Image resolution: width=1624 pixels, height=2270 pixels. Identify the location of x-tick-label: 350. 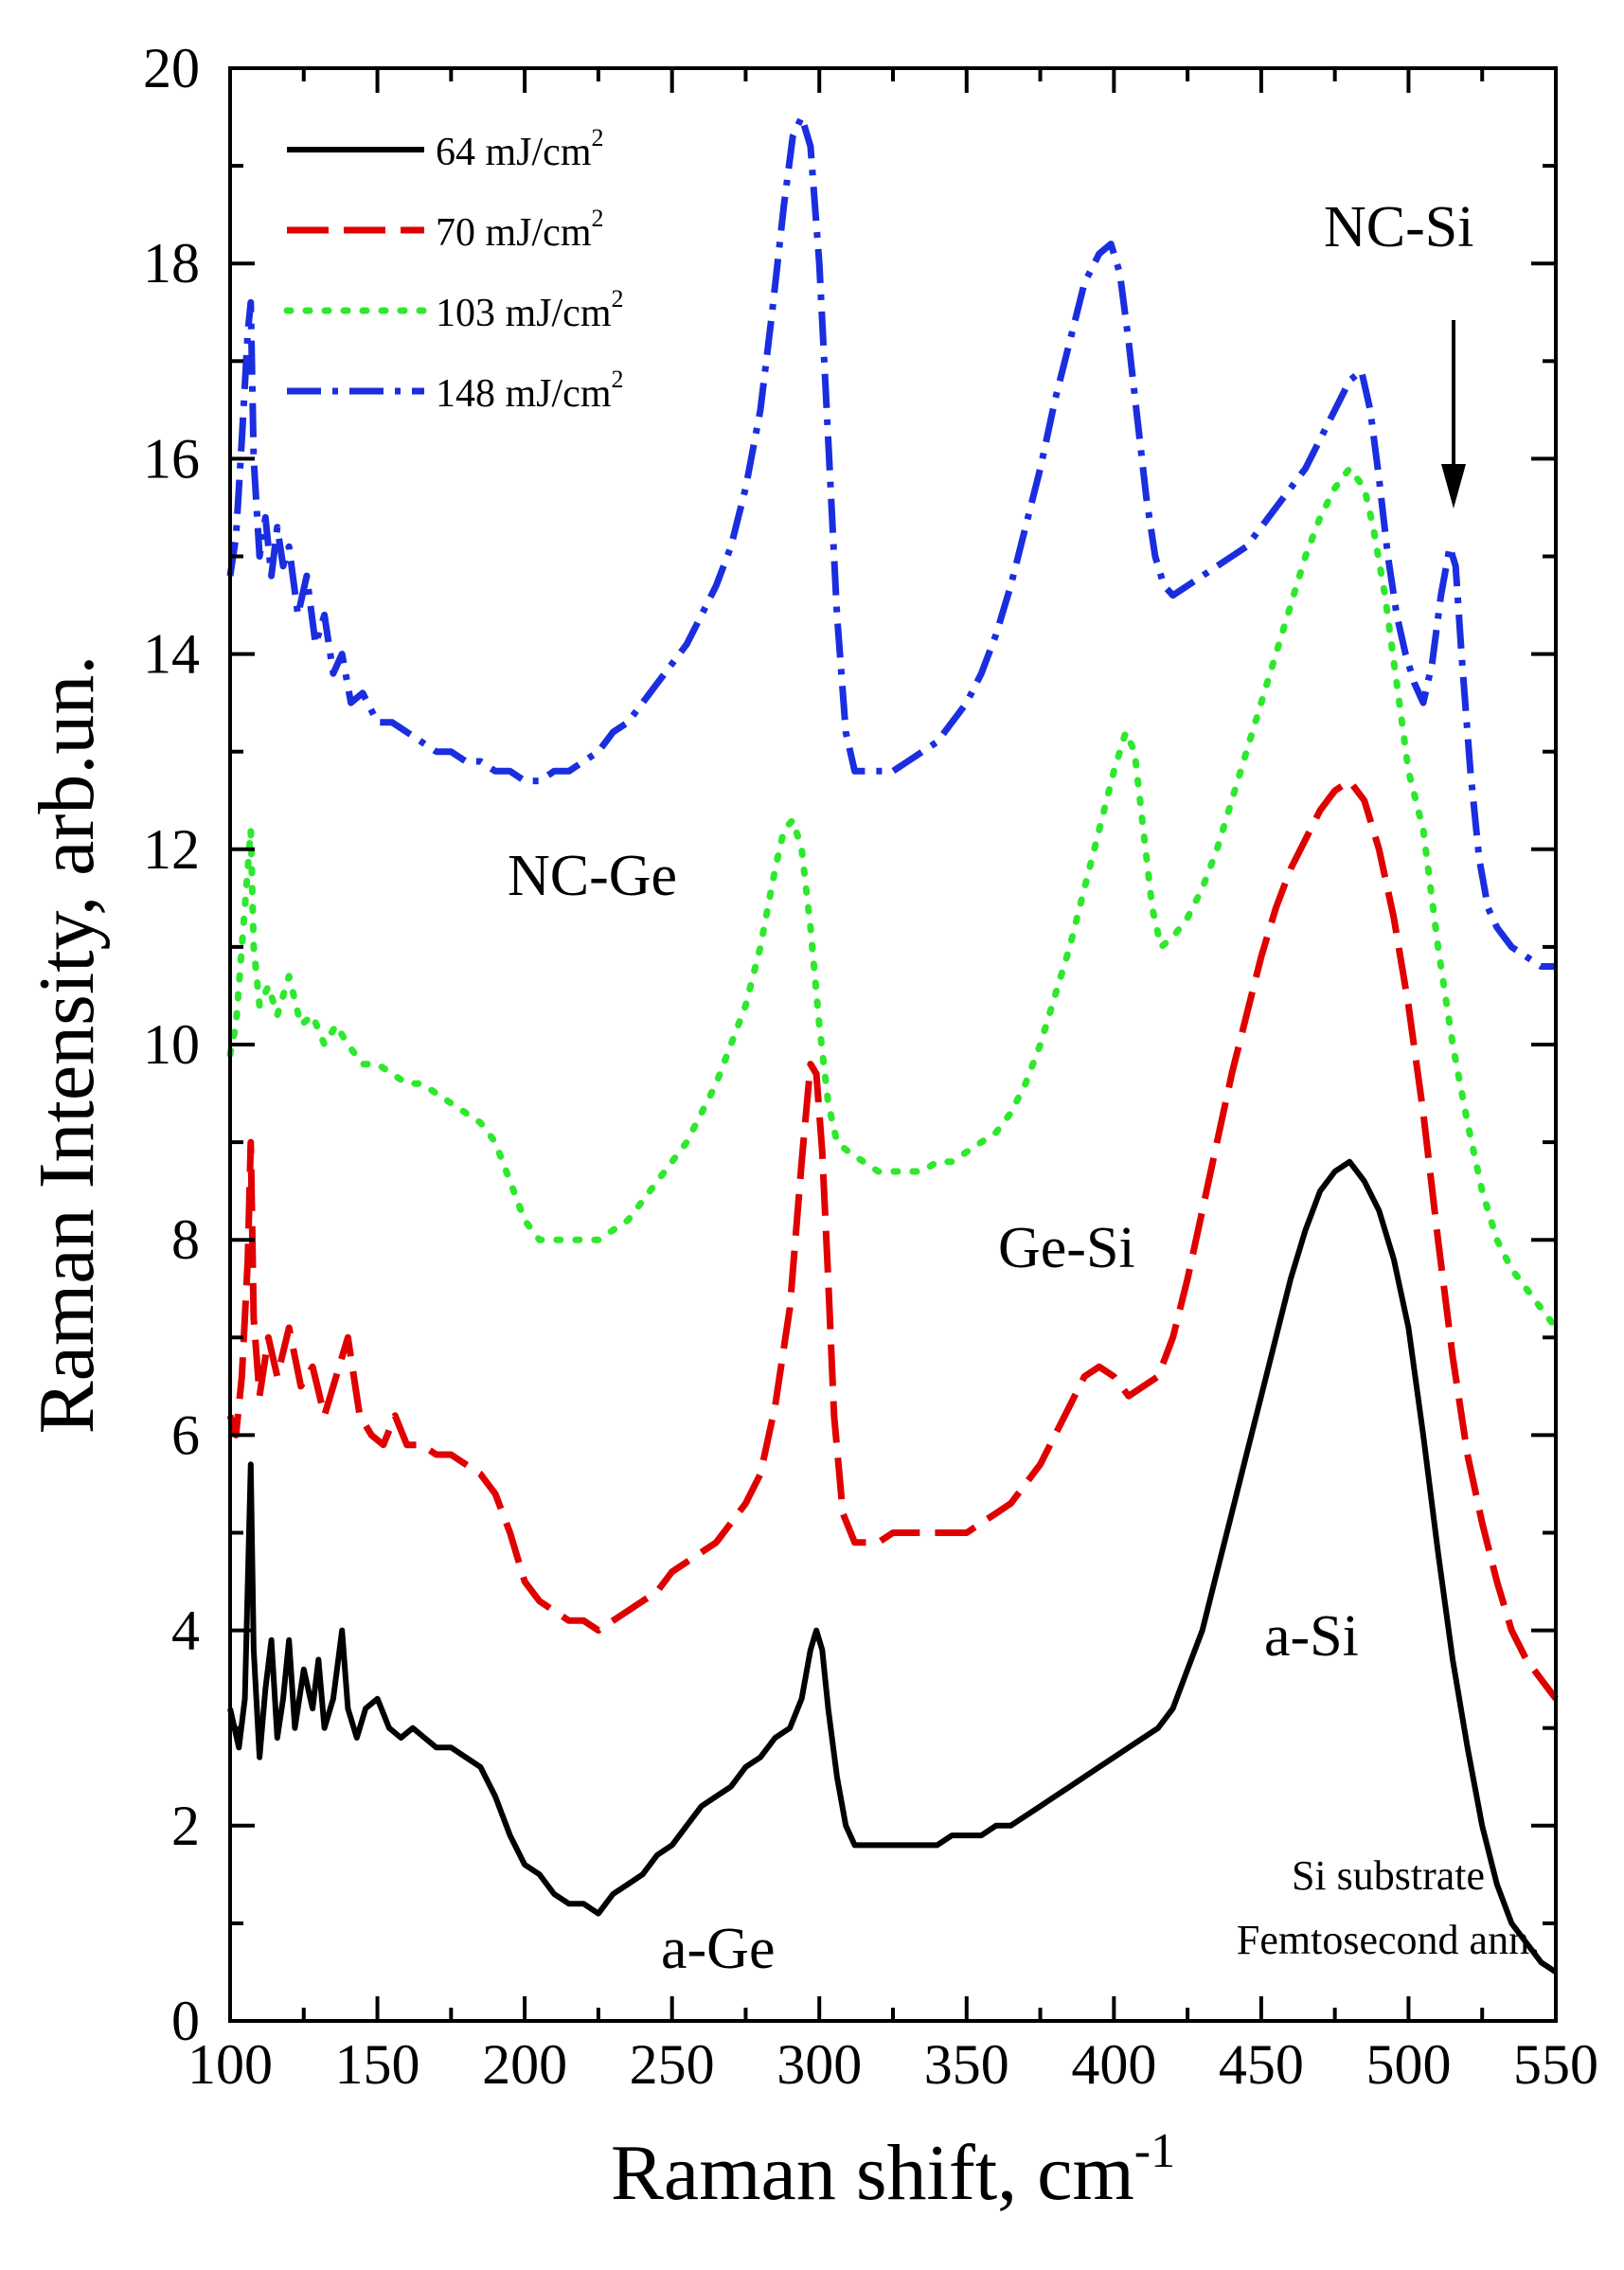
(967, 2064).